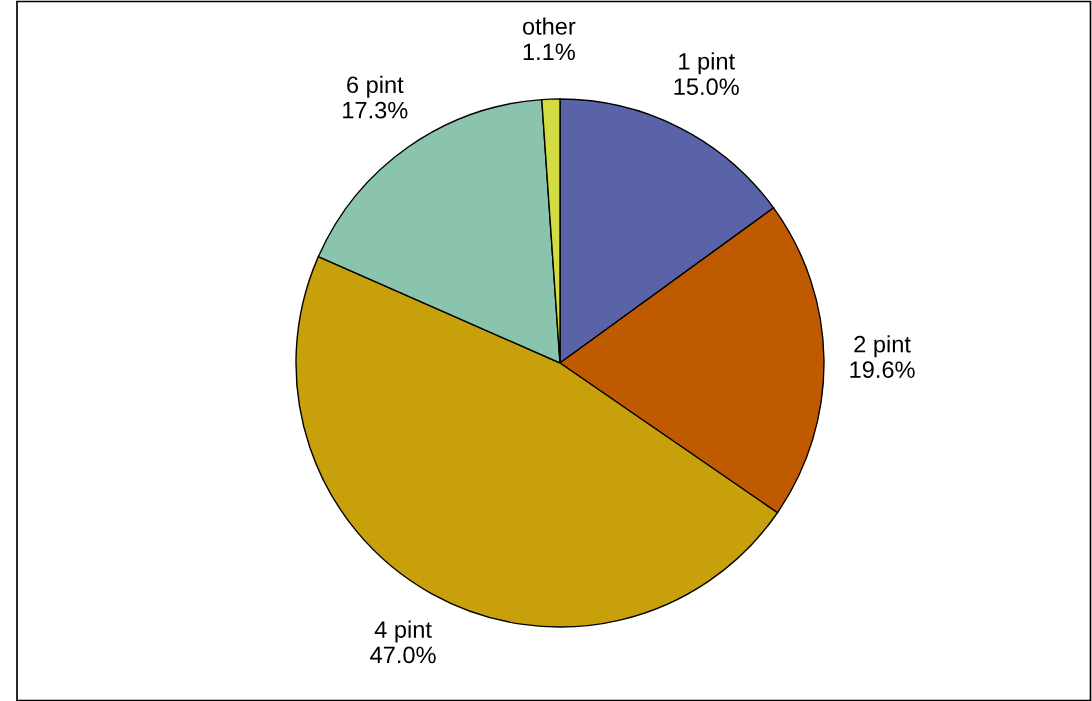 Image resolution: width=1092 pixels, height=701 pixels. What do you see at coordinates (549, 26) in the screenshot?
I see `slice-label: other` at bounding box center [549, 26].